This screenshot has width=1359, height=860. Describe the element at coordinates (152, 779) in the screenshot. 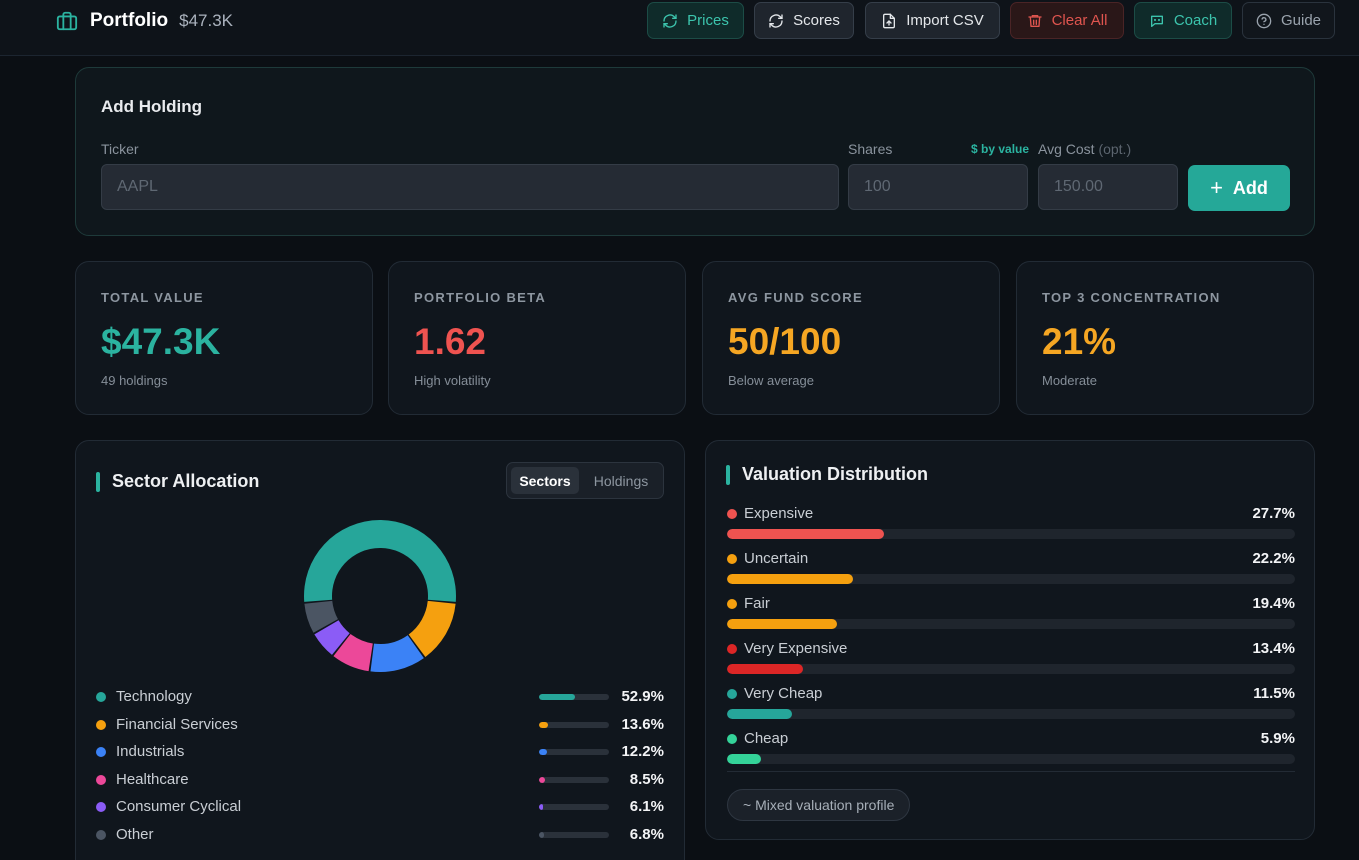

I see `sector-name: Healthcare` at that location.